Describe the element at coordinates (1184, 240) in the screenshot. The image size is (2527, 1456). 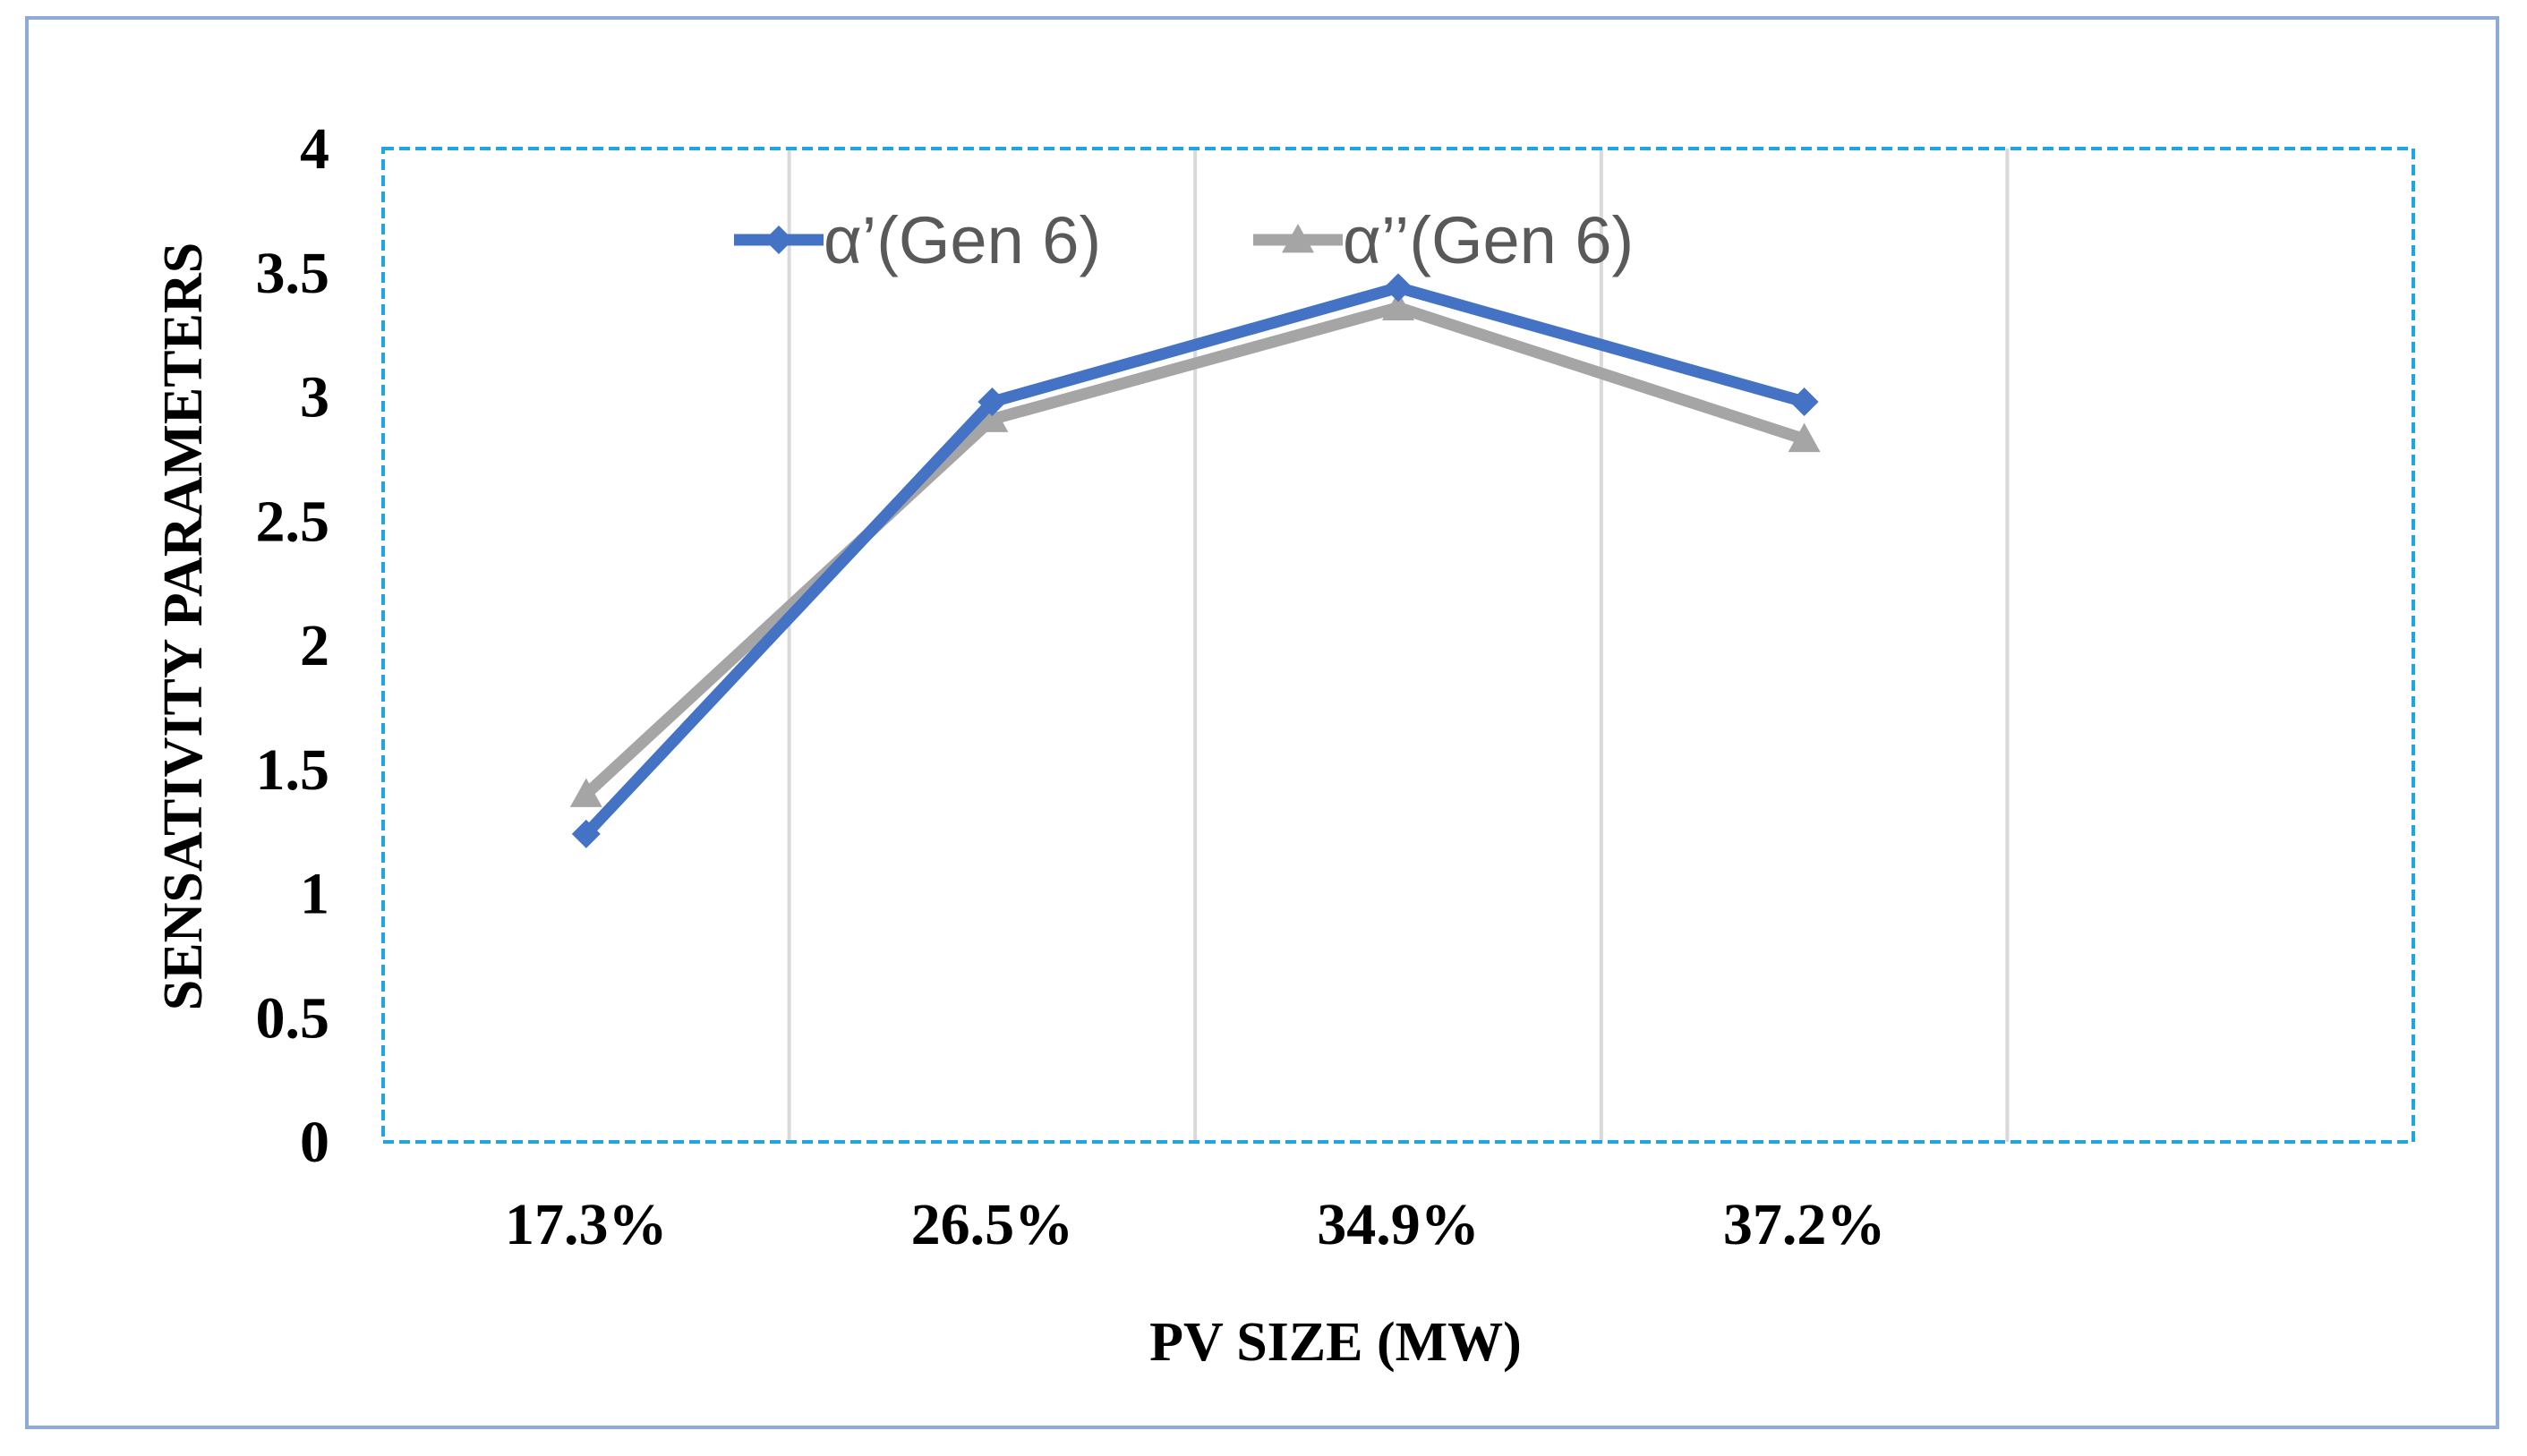
I see `legend: α’(Gen 6) α’’(Gen 6)` at that location.